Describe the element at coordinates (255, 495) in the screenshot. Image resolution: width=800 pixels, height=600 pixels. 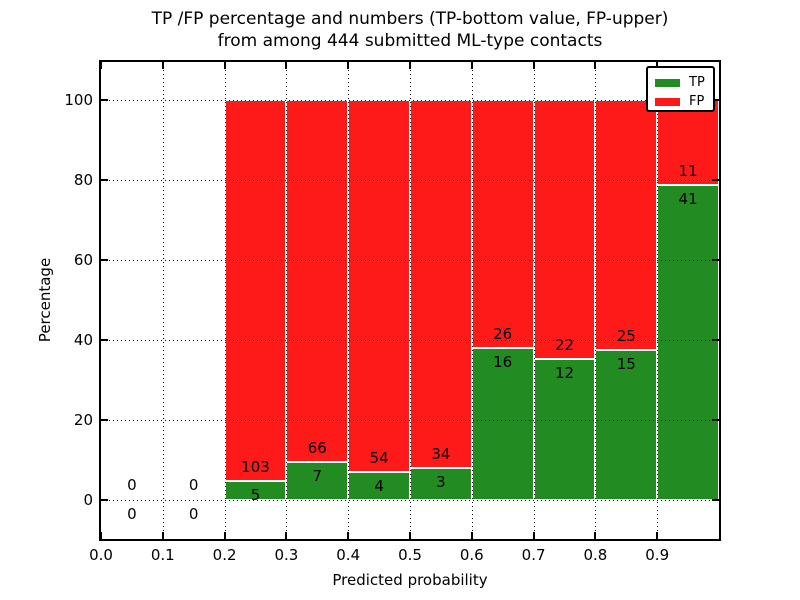
I see `tp-count-label: 5` at that location.